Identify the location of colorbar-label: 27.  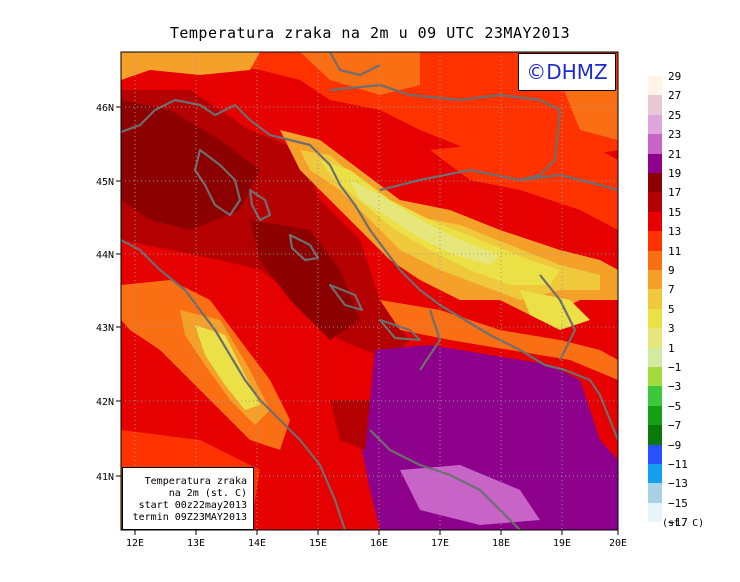
(675, 96).